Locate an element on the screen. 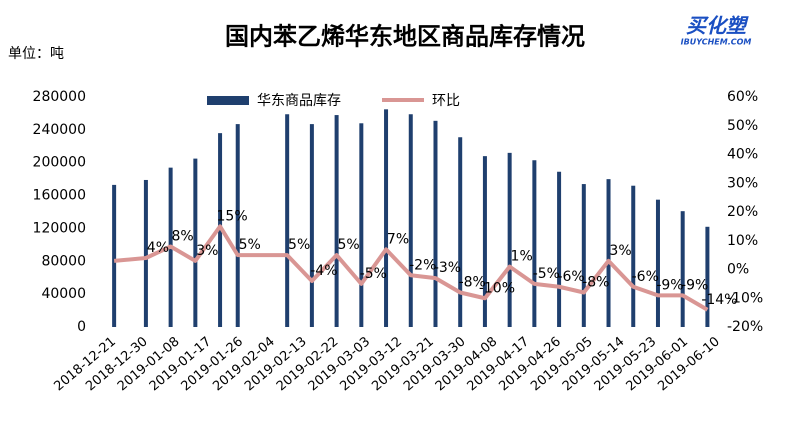 This screenshot has height=446, width=785. y-tick-label: 200000 is located at coordinates (59, 163).